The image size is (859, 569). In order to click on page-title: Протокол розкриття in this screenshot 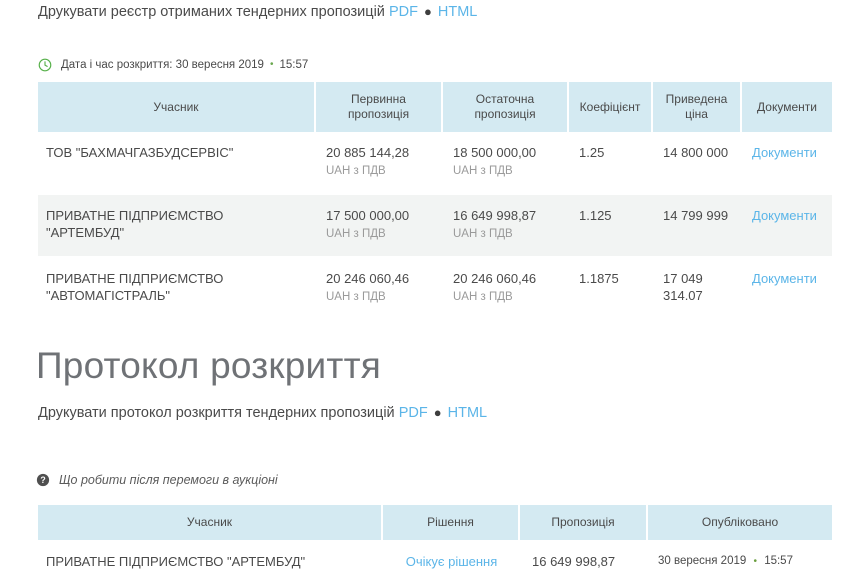, I will do `click(208, 365)`.